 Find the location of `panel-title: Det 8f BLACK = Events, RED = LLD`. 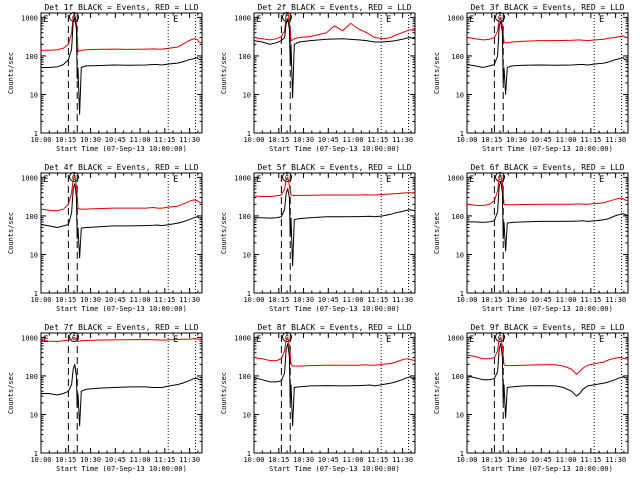

panel-title: Det 8f BLACK = Events, RED = LLD is located at coordinates (334, 327).